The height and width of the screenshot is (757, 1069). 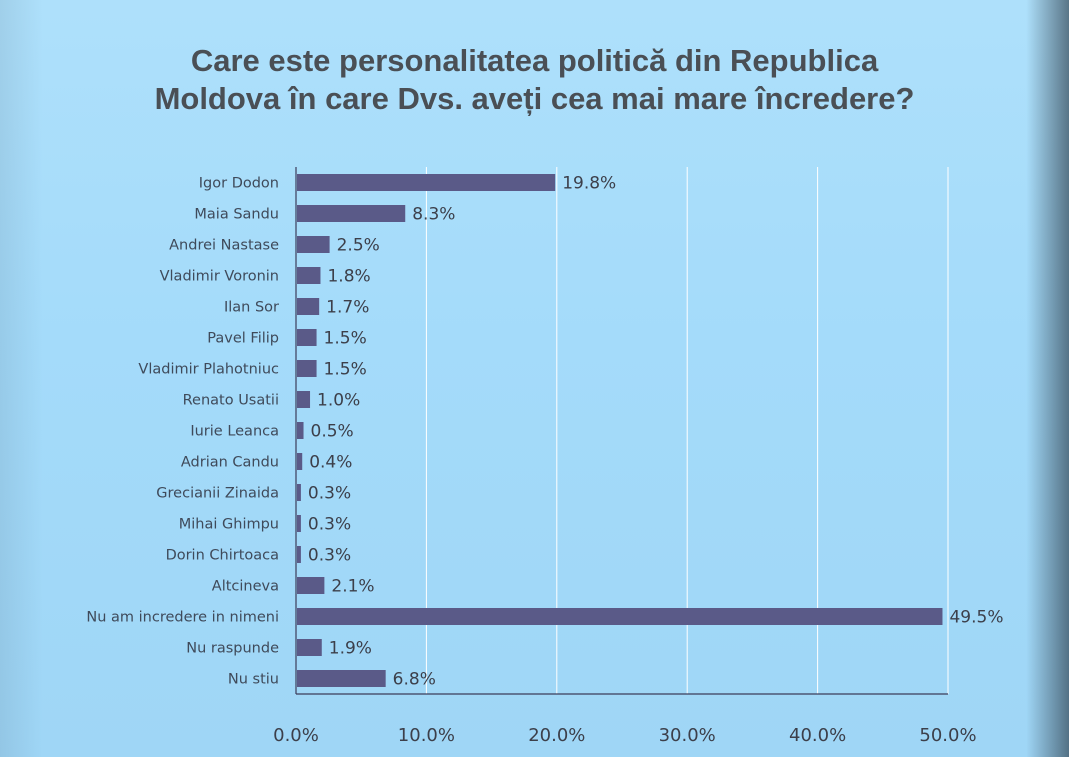 What do you see at coordinates (236, 215) in the screenshot?
I see `category-label-2: Maia Sandu` at bounding box center [236, 215].